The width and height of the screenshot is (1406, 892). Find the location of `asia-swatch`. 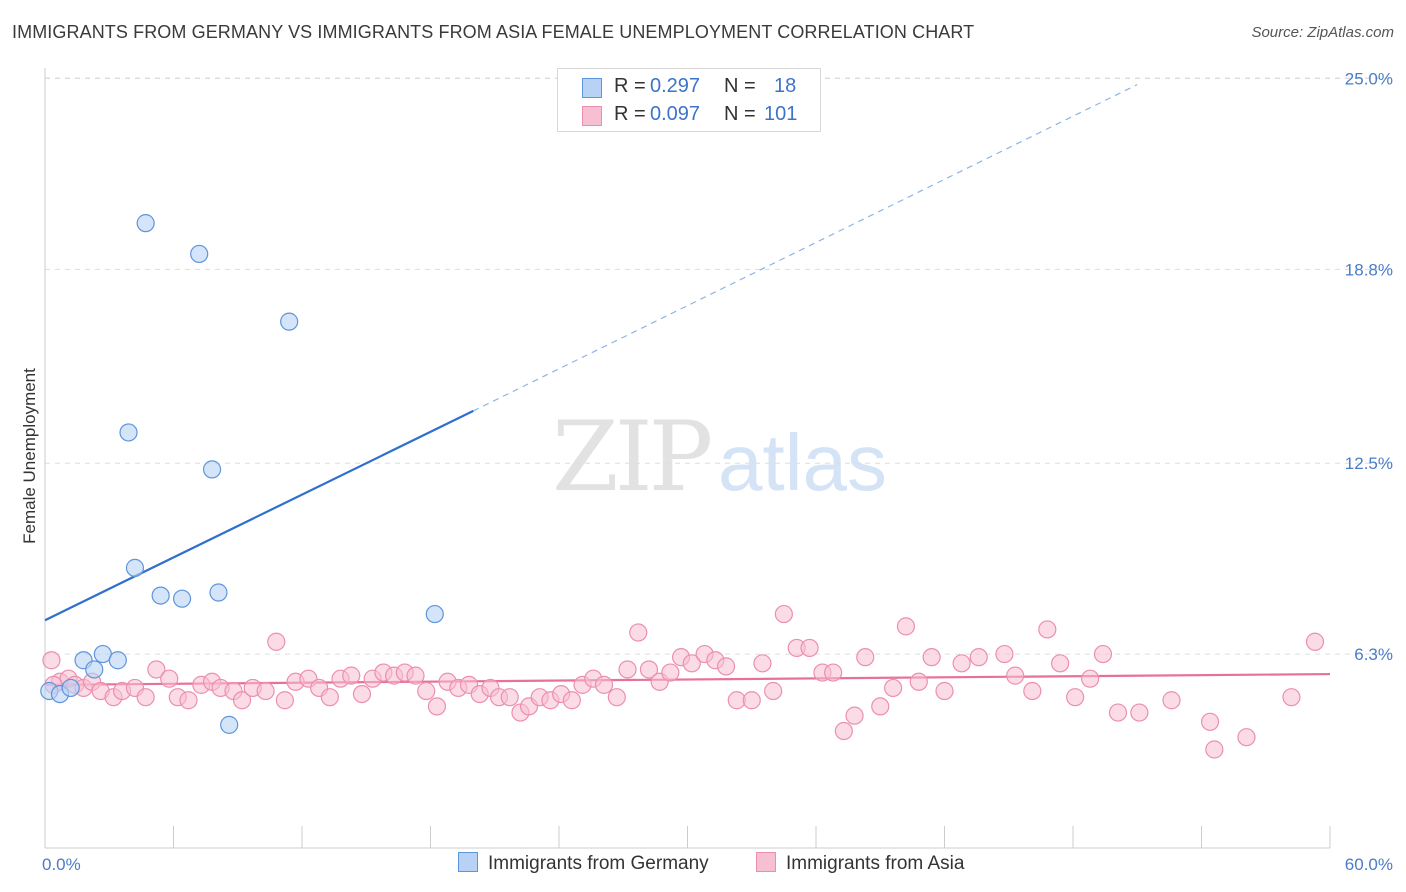

asia-swatch is located at coordinates (592, 116).